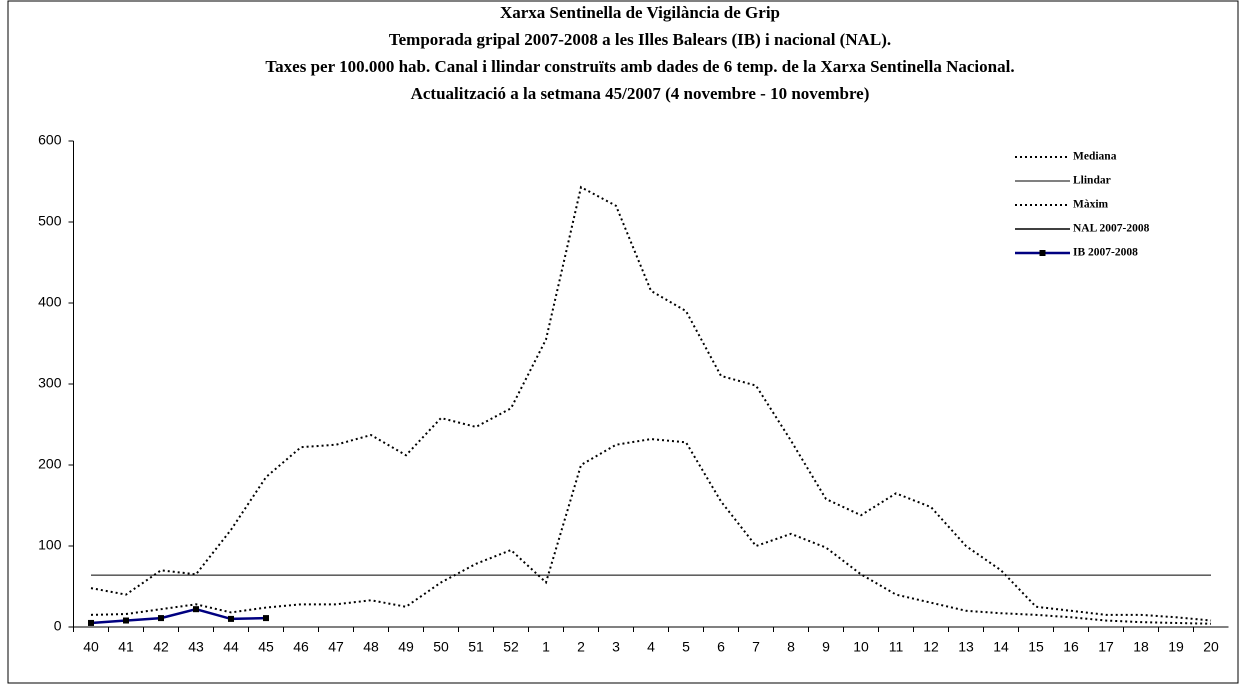 The width and height of the screenshot is (1247, 684). I want to click on x-tick-label: 18, so click(1141, 647).